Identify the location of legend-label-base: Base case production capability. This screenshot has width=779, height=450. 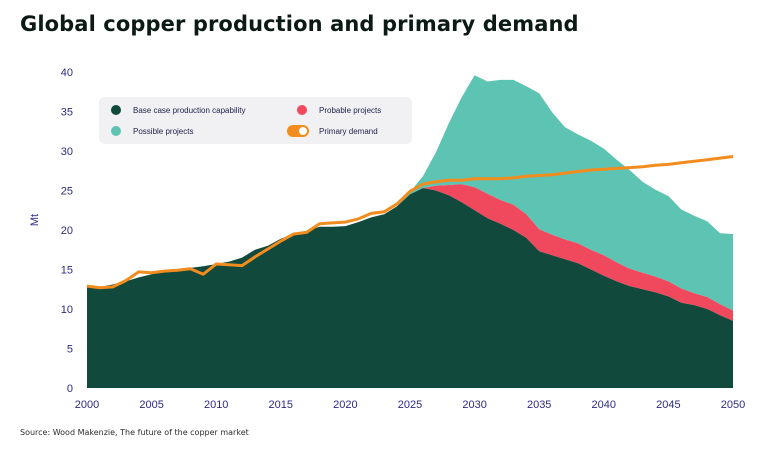
(189, 110).